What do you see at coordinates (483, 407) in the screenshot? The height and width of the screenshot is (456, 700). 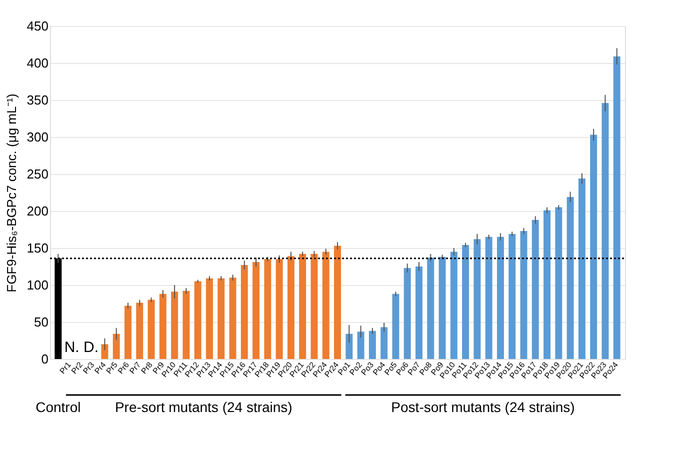 I see `text: Post-sort mutants (24 strains)` at bounding box center [483, 407].